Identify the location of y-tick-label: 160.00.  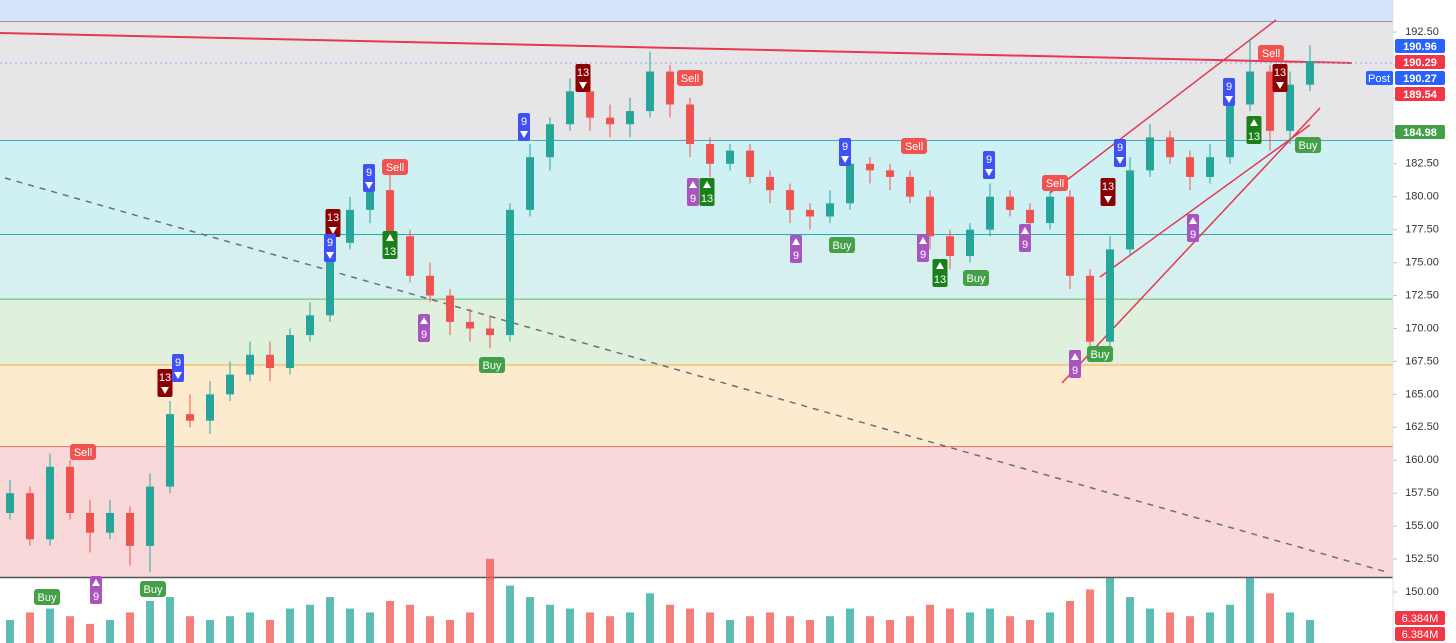
(1422, 460).